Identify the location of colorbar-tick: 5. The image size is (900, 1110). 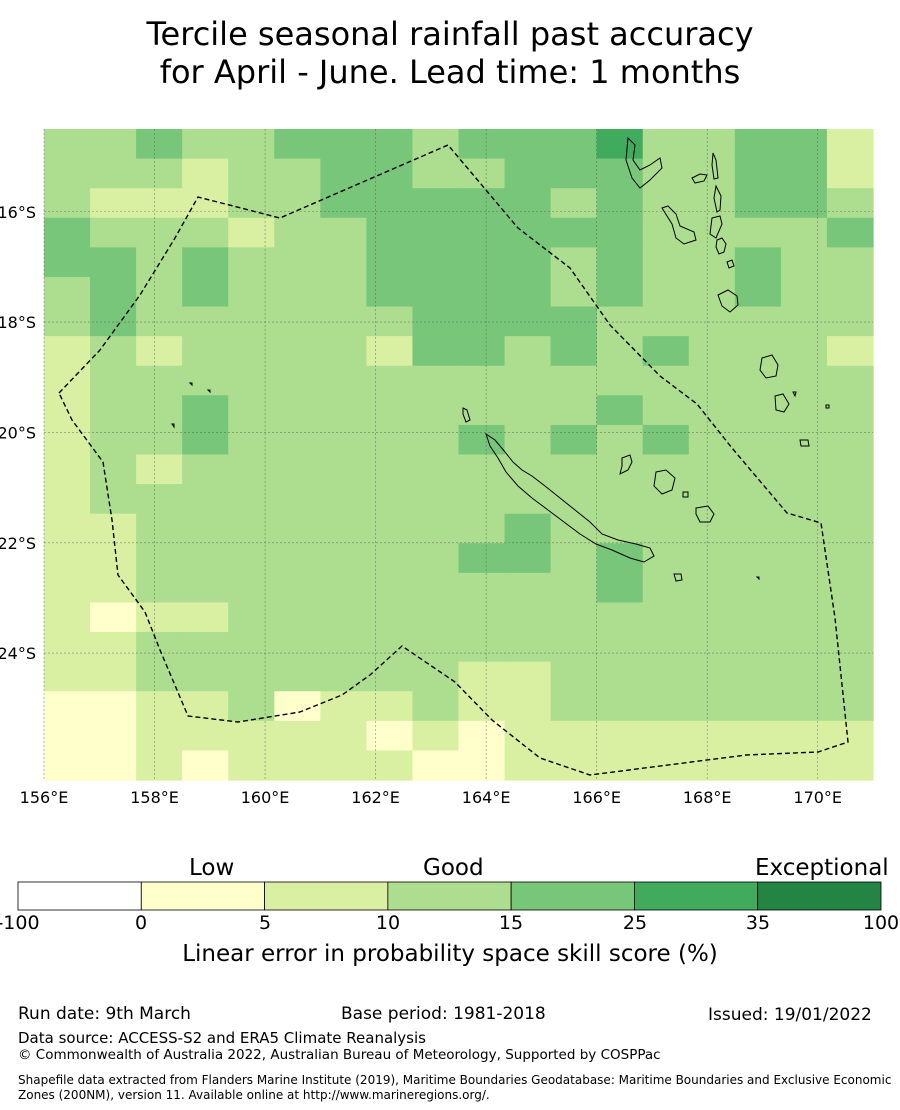
(265, 923).